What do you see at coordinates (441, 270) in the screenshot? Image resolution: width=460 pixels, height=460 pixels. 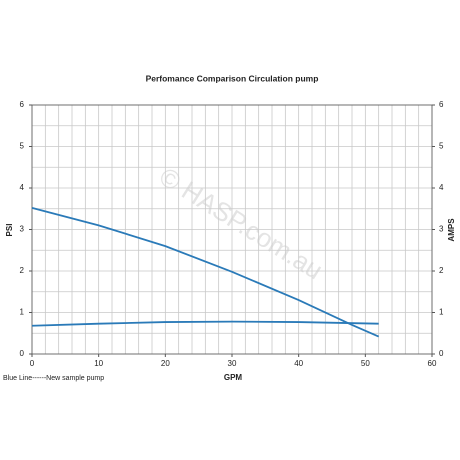 I see `y2-tick-label: 2` at bounding box center [441, 270].